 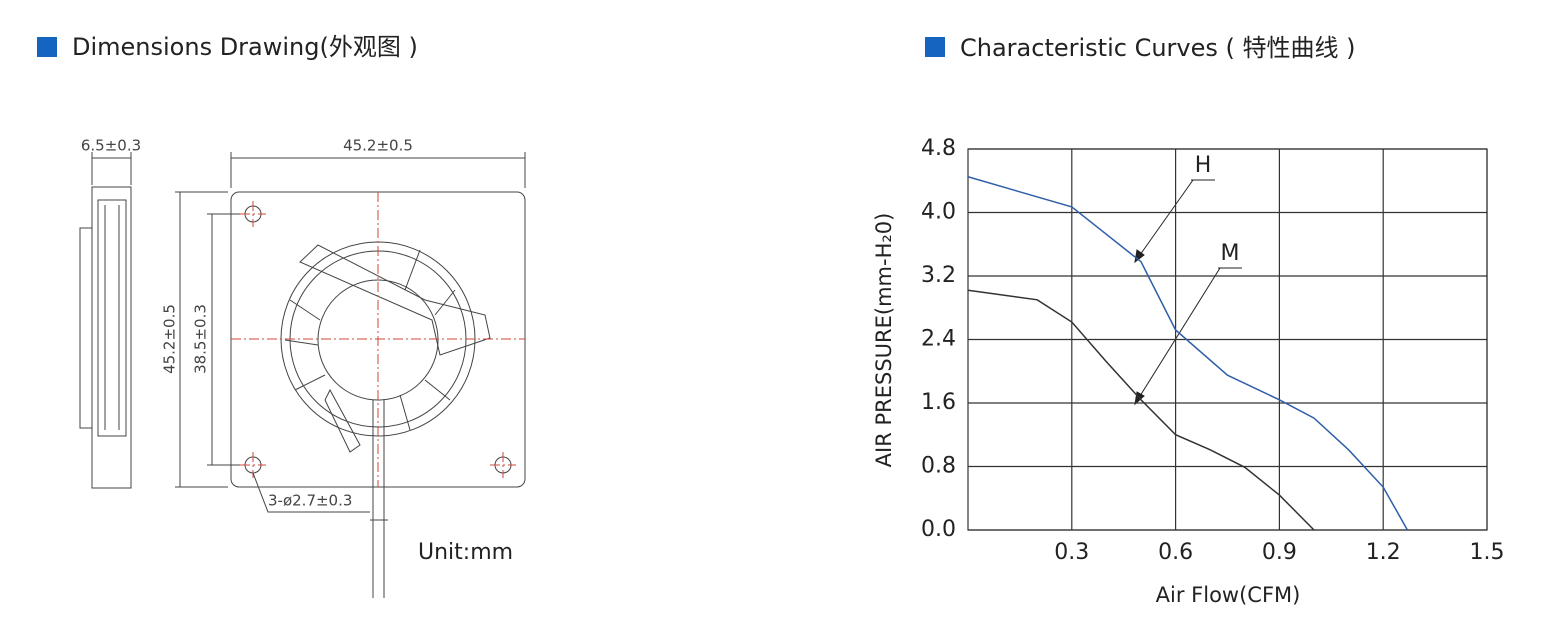 What do you see at coordinates (1230, 253) in the screenshot?
I see `annotation: M` at bounding box center [1230, 253].